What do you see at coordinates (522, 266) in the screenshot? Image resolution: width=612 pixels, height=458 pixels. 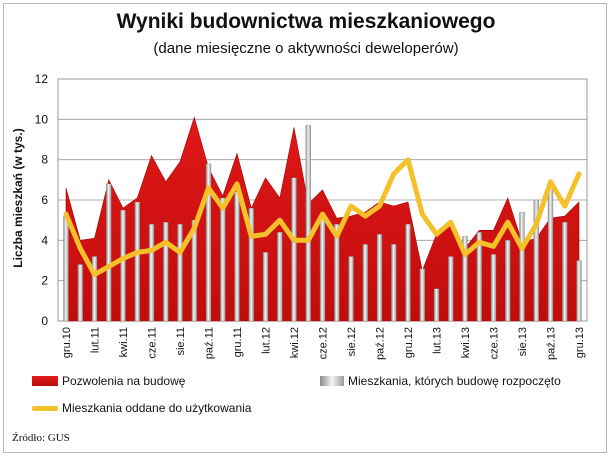 I see `bar-started-sie.13` at bounding box center [522, 266].